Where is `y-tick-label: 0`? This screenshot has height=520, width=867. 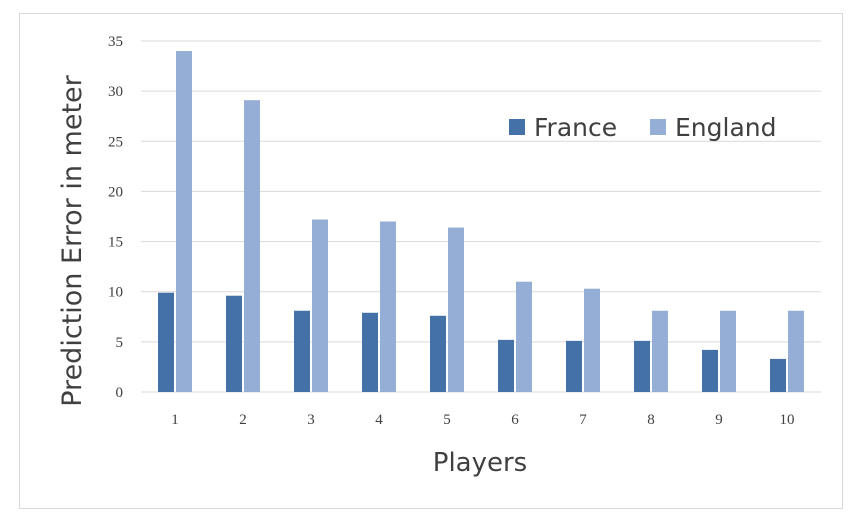
y-tick-label: 0 is located at coordinates (120, 393).